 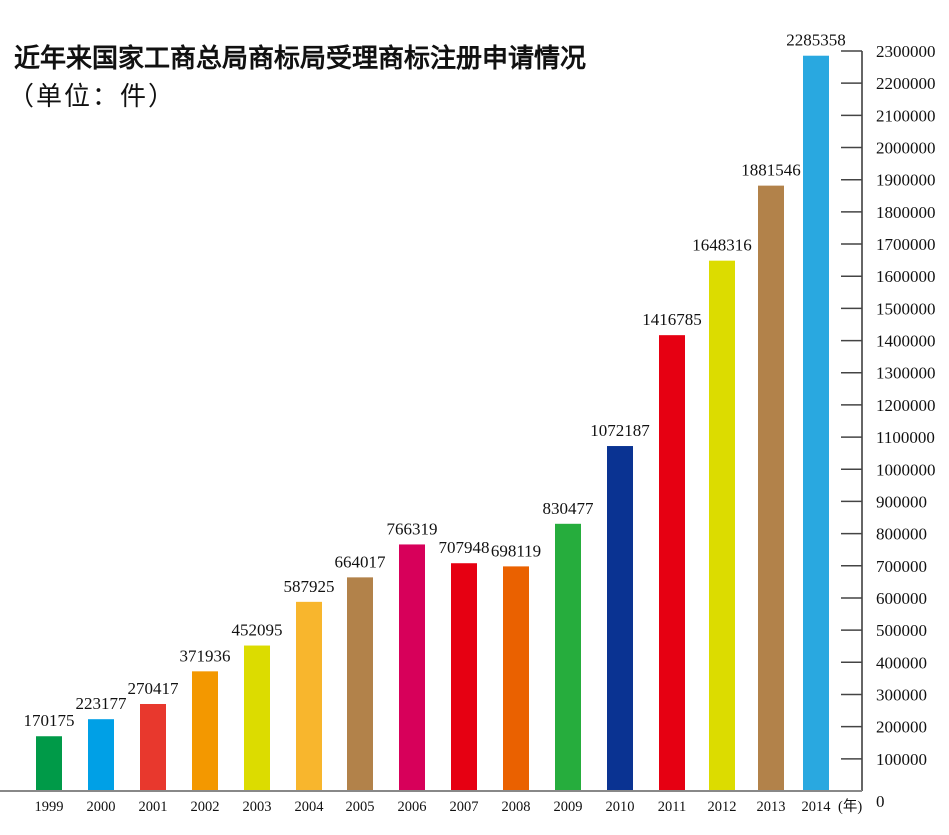 I want to click on y-tick-label-1200000: 1200000, so click(x=906, y=405).